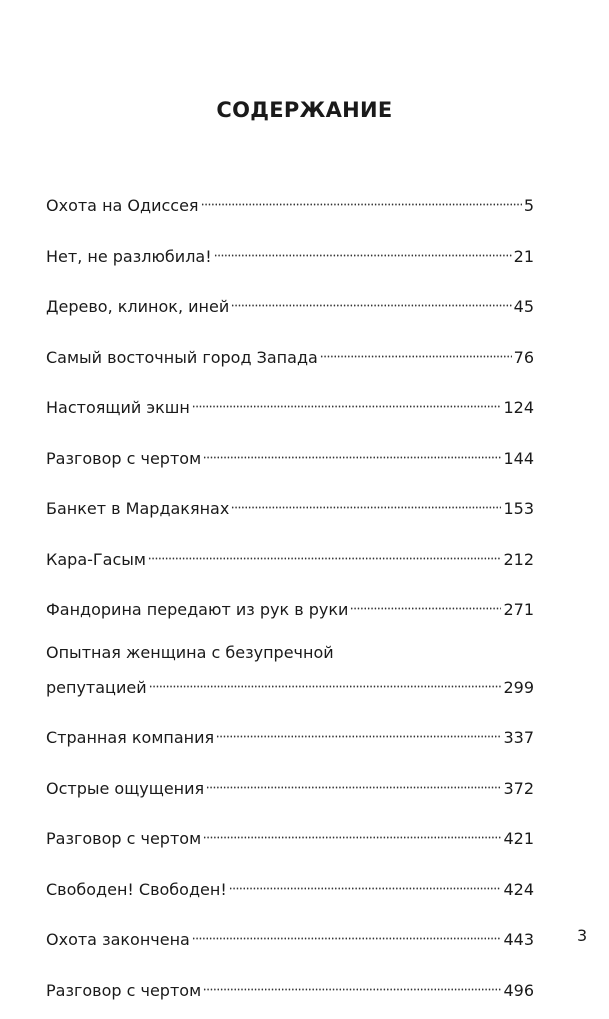 This screenshot has height=1019, width=609. What do you see at coordinates (528, 205) in the screenshot?
I see `toc-entry-page: 5` at bounding box center [528, 205].